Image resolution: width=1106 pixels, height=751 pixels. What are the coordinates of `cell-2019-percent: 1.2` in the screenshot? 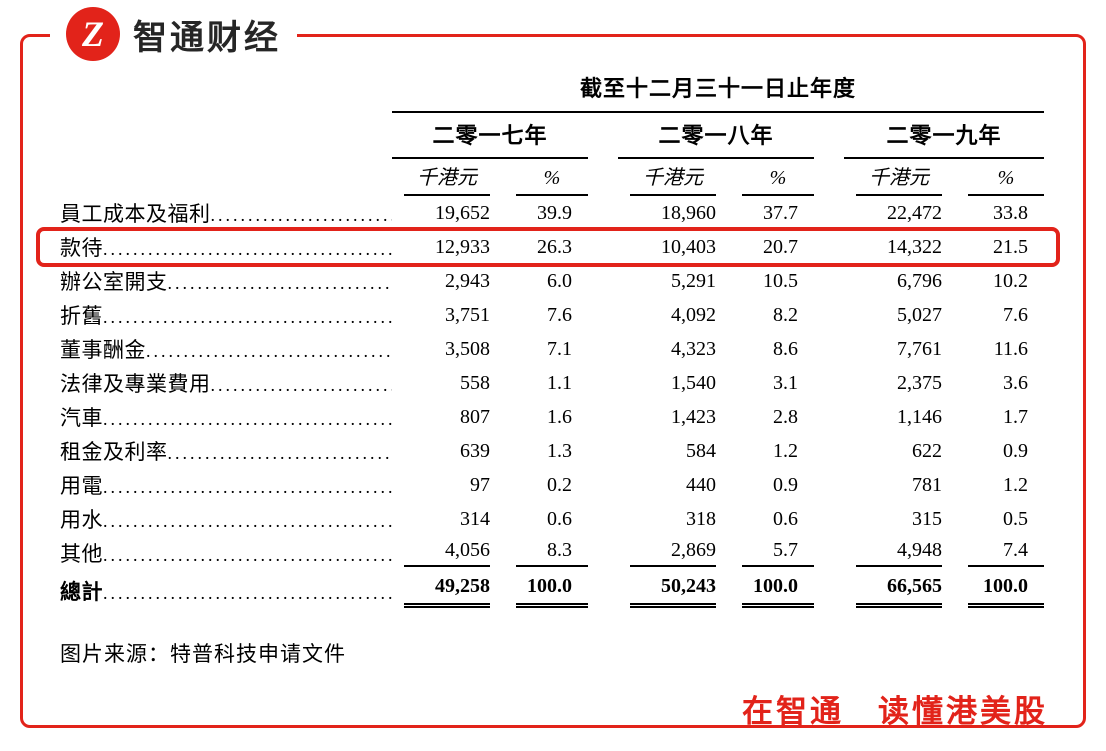 It's located at (1016, 484).